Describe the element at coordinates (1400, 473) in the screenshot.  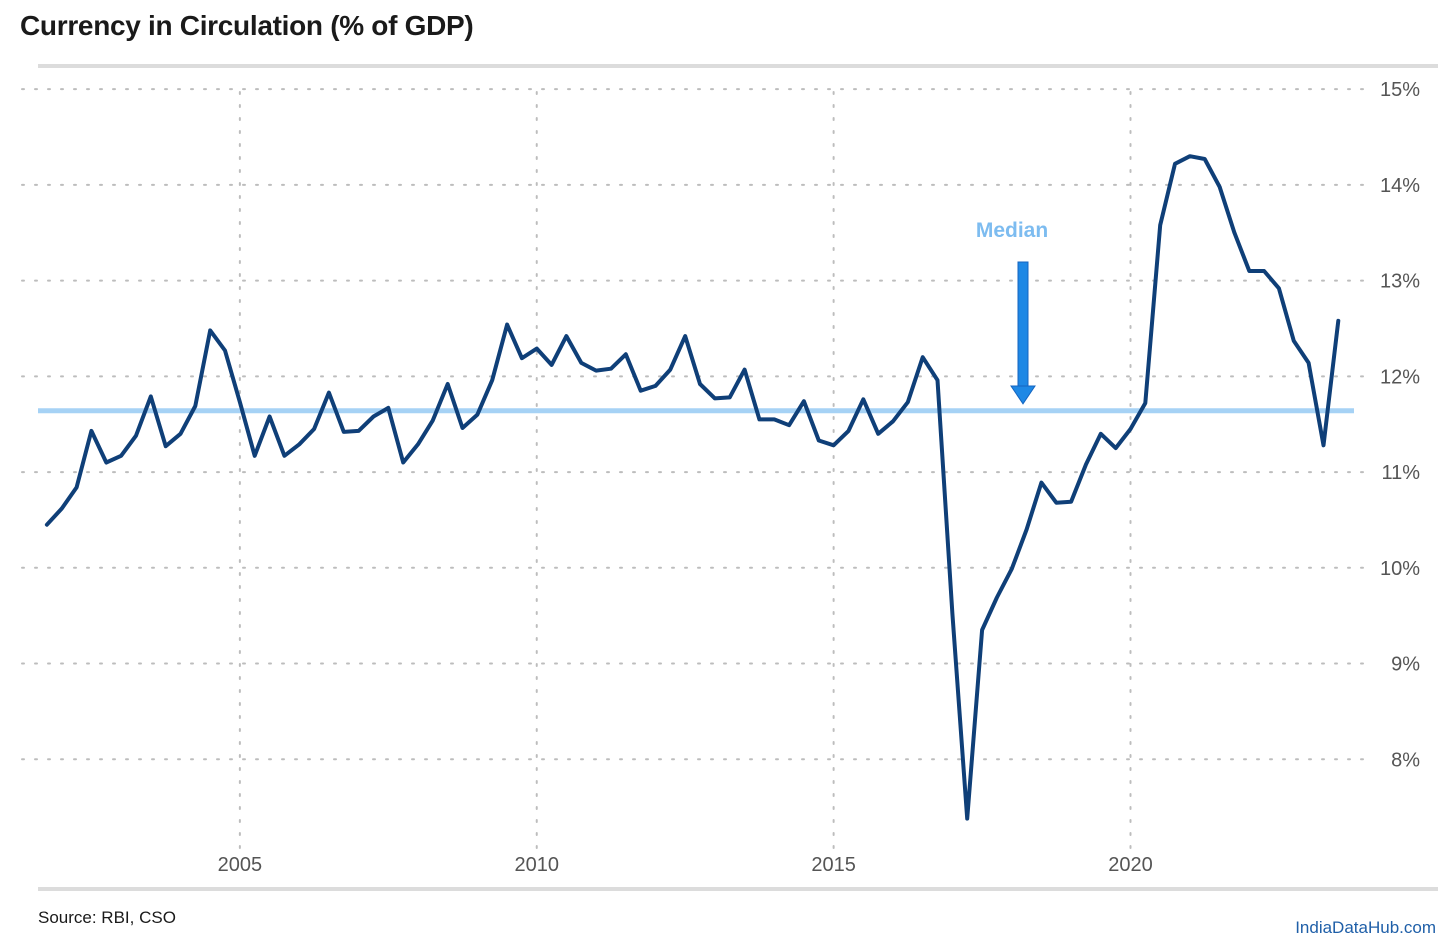
I see `y-tick-label: 11%` at that location.